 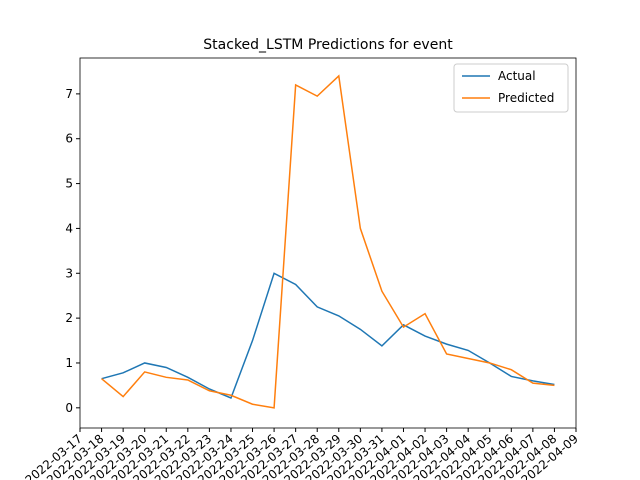 I want to click on legend: Actual Predicted, so click(x=511, y=88).